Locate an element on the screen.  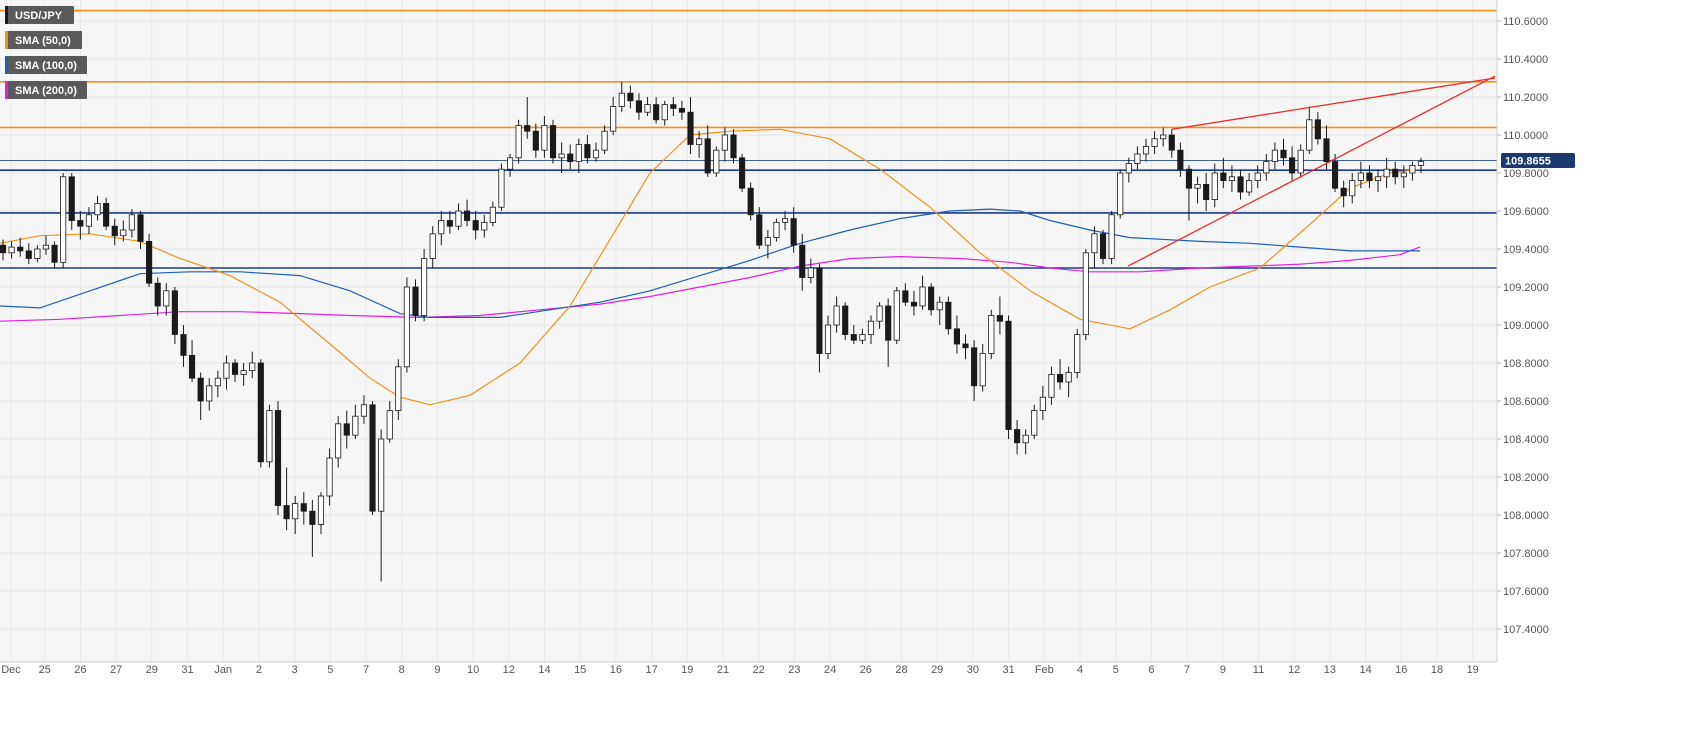
y-tick-label: 110.0000 is located at coordinates (1525, 136).